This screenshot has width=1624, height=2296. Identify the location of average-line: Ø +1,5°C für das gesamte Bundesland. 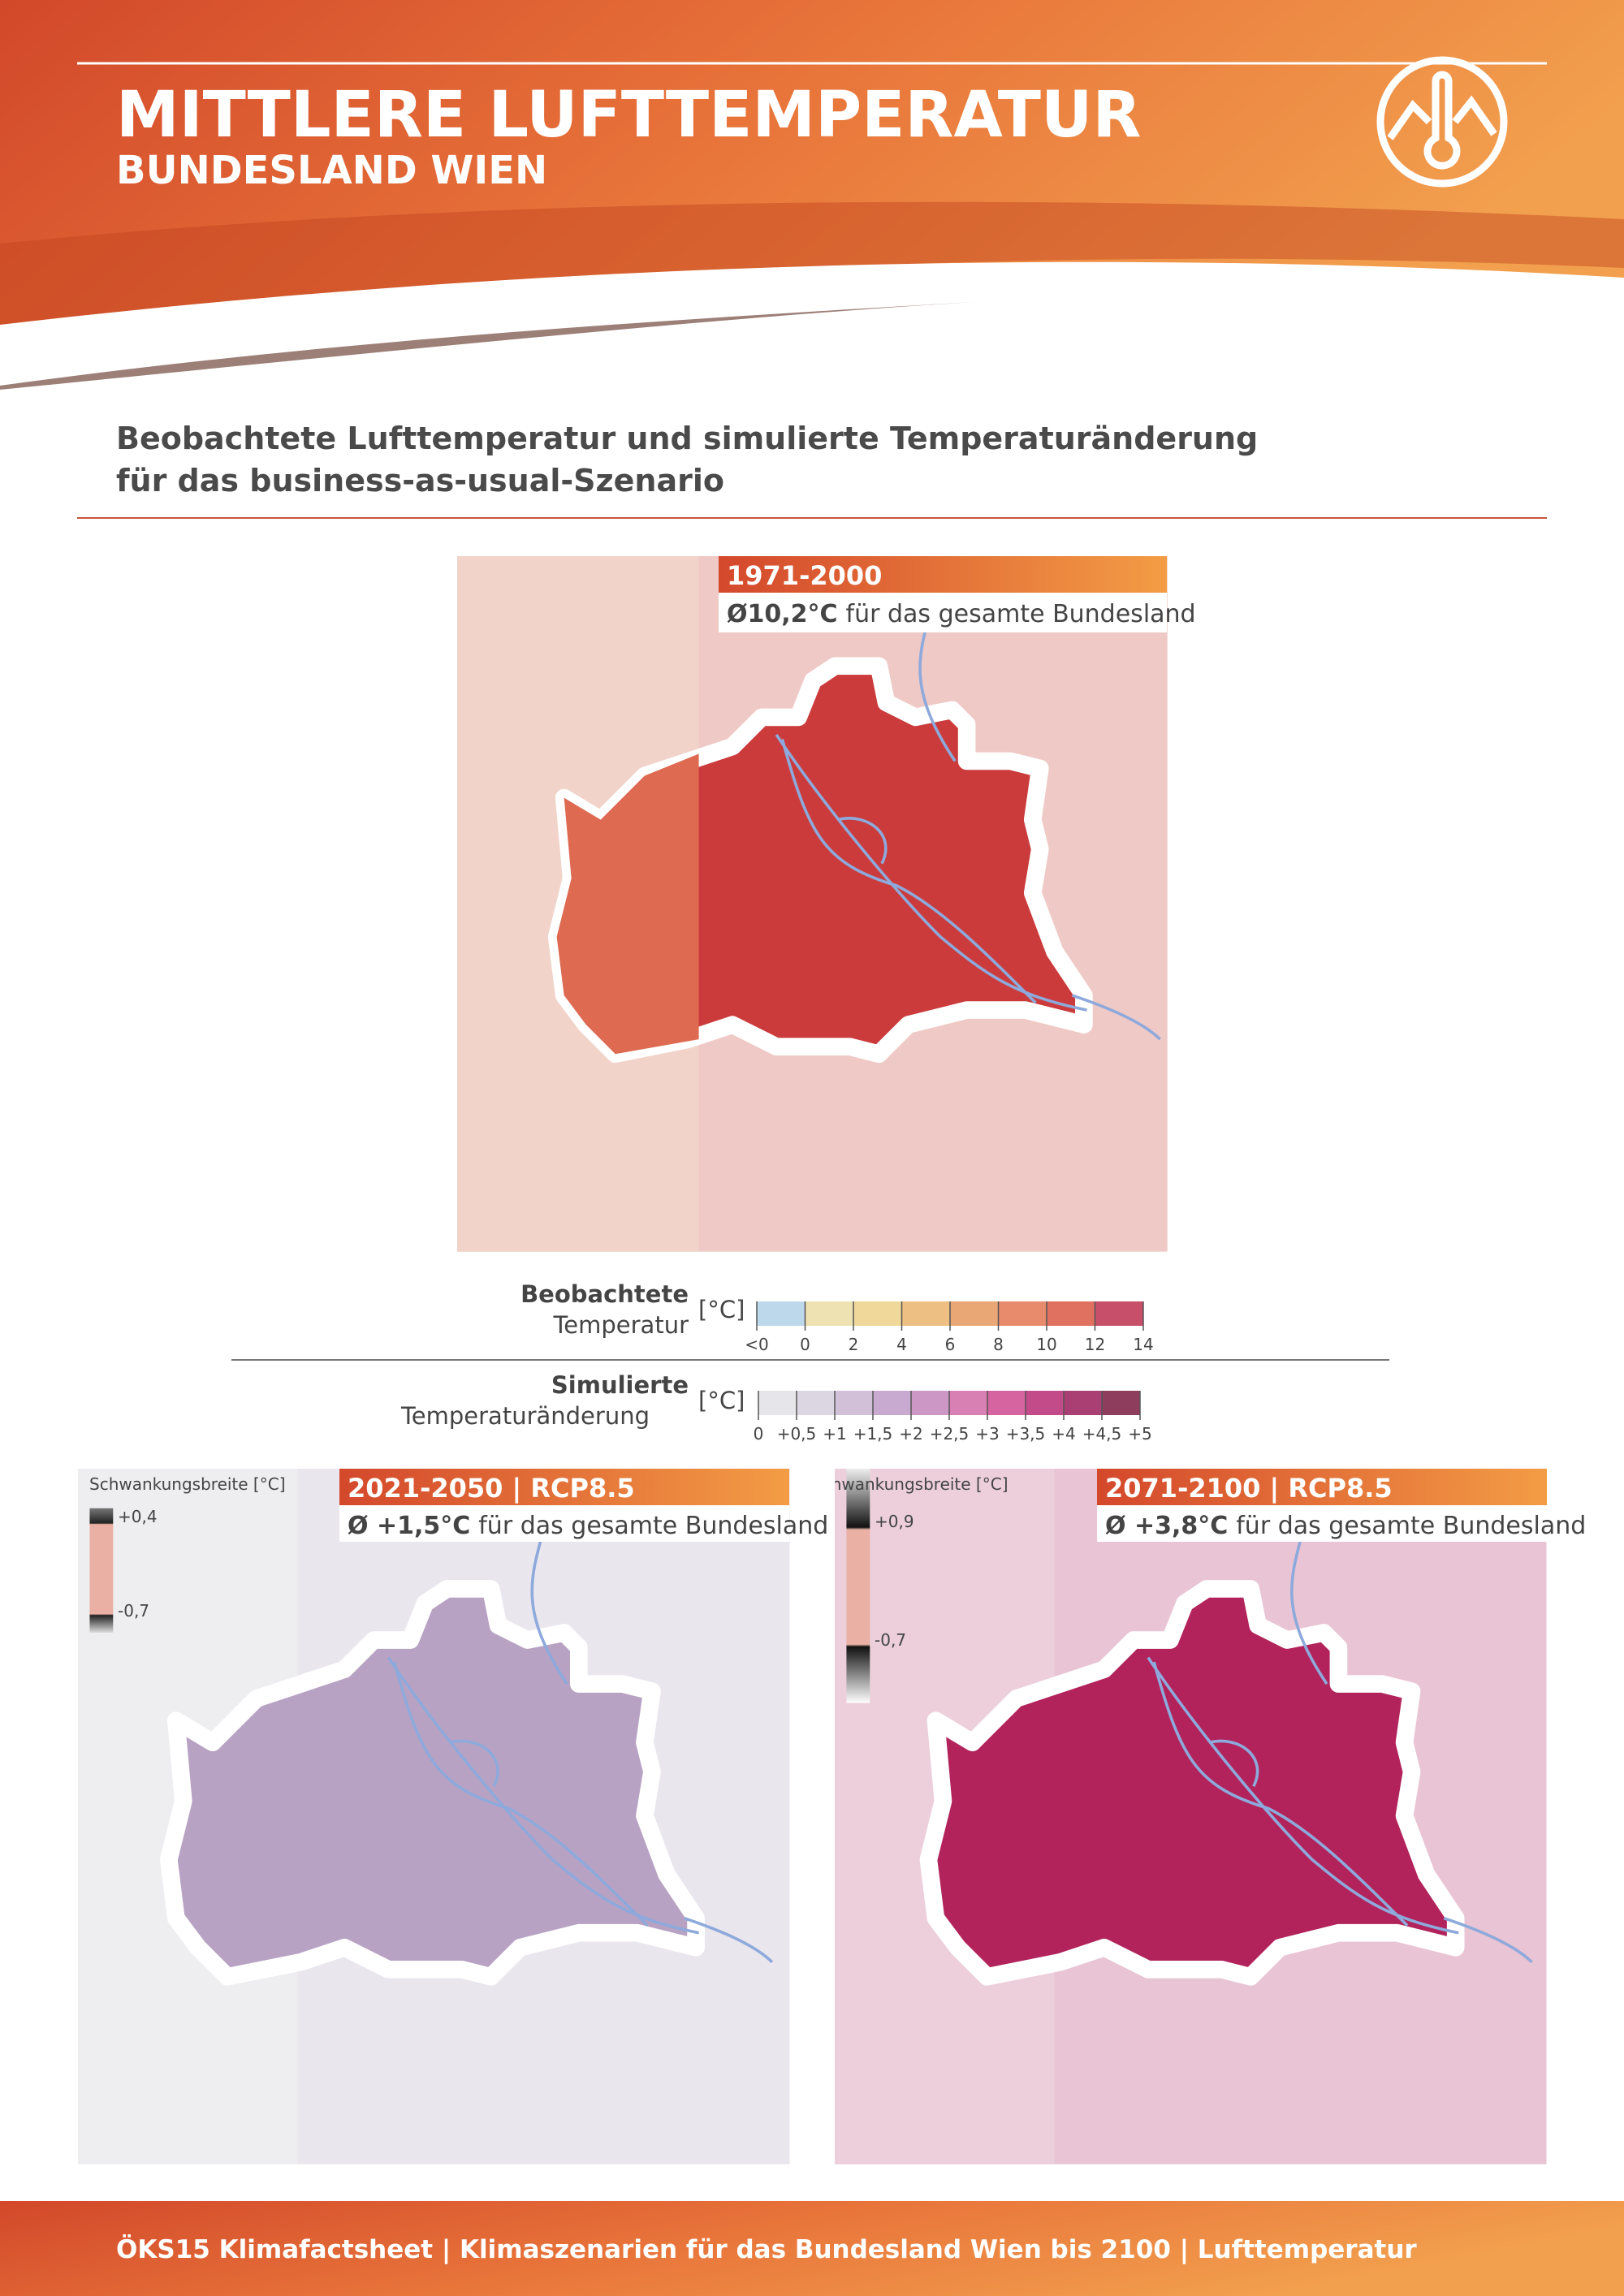
(588, 1526).